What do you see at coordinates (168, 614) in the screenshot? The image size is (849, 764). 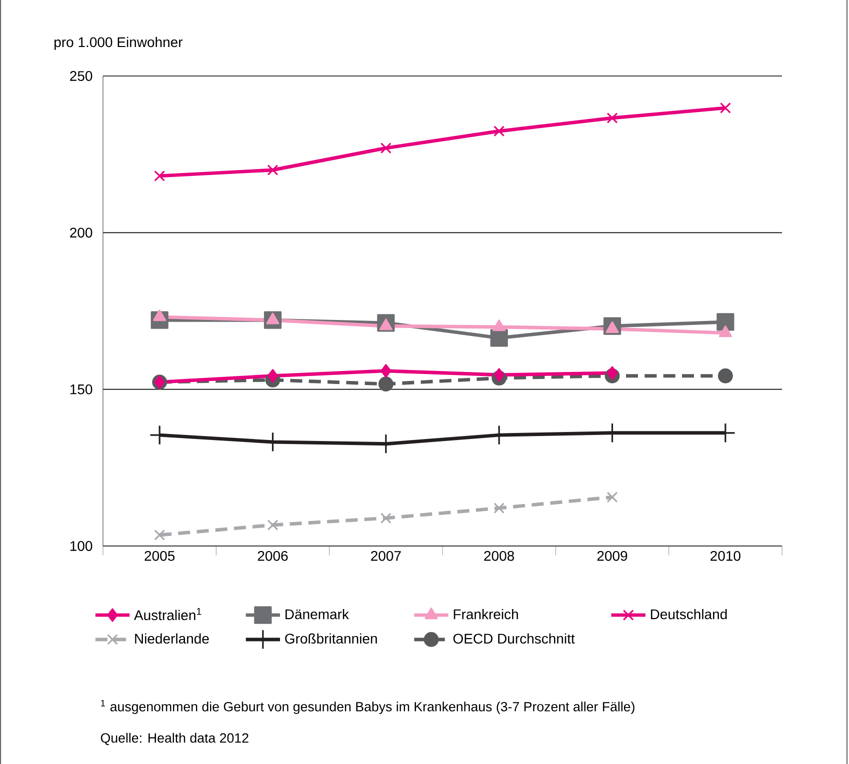 I see `legend-label: Australien$^{1}$` at bounding box center [168, 614].